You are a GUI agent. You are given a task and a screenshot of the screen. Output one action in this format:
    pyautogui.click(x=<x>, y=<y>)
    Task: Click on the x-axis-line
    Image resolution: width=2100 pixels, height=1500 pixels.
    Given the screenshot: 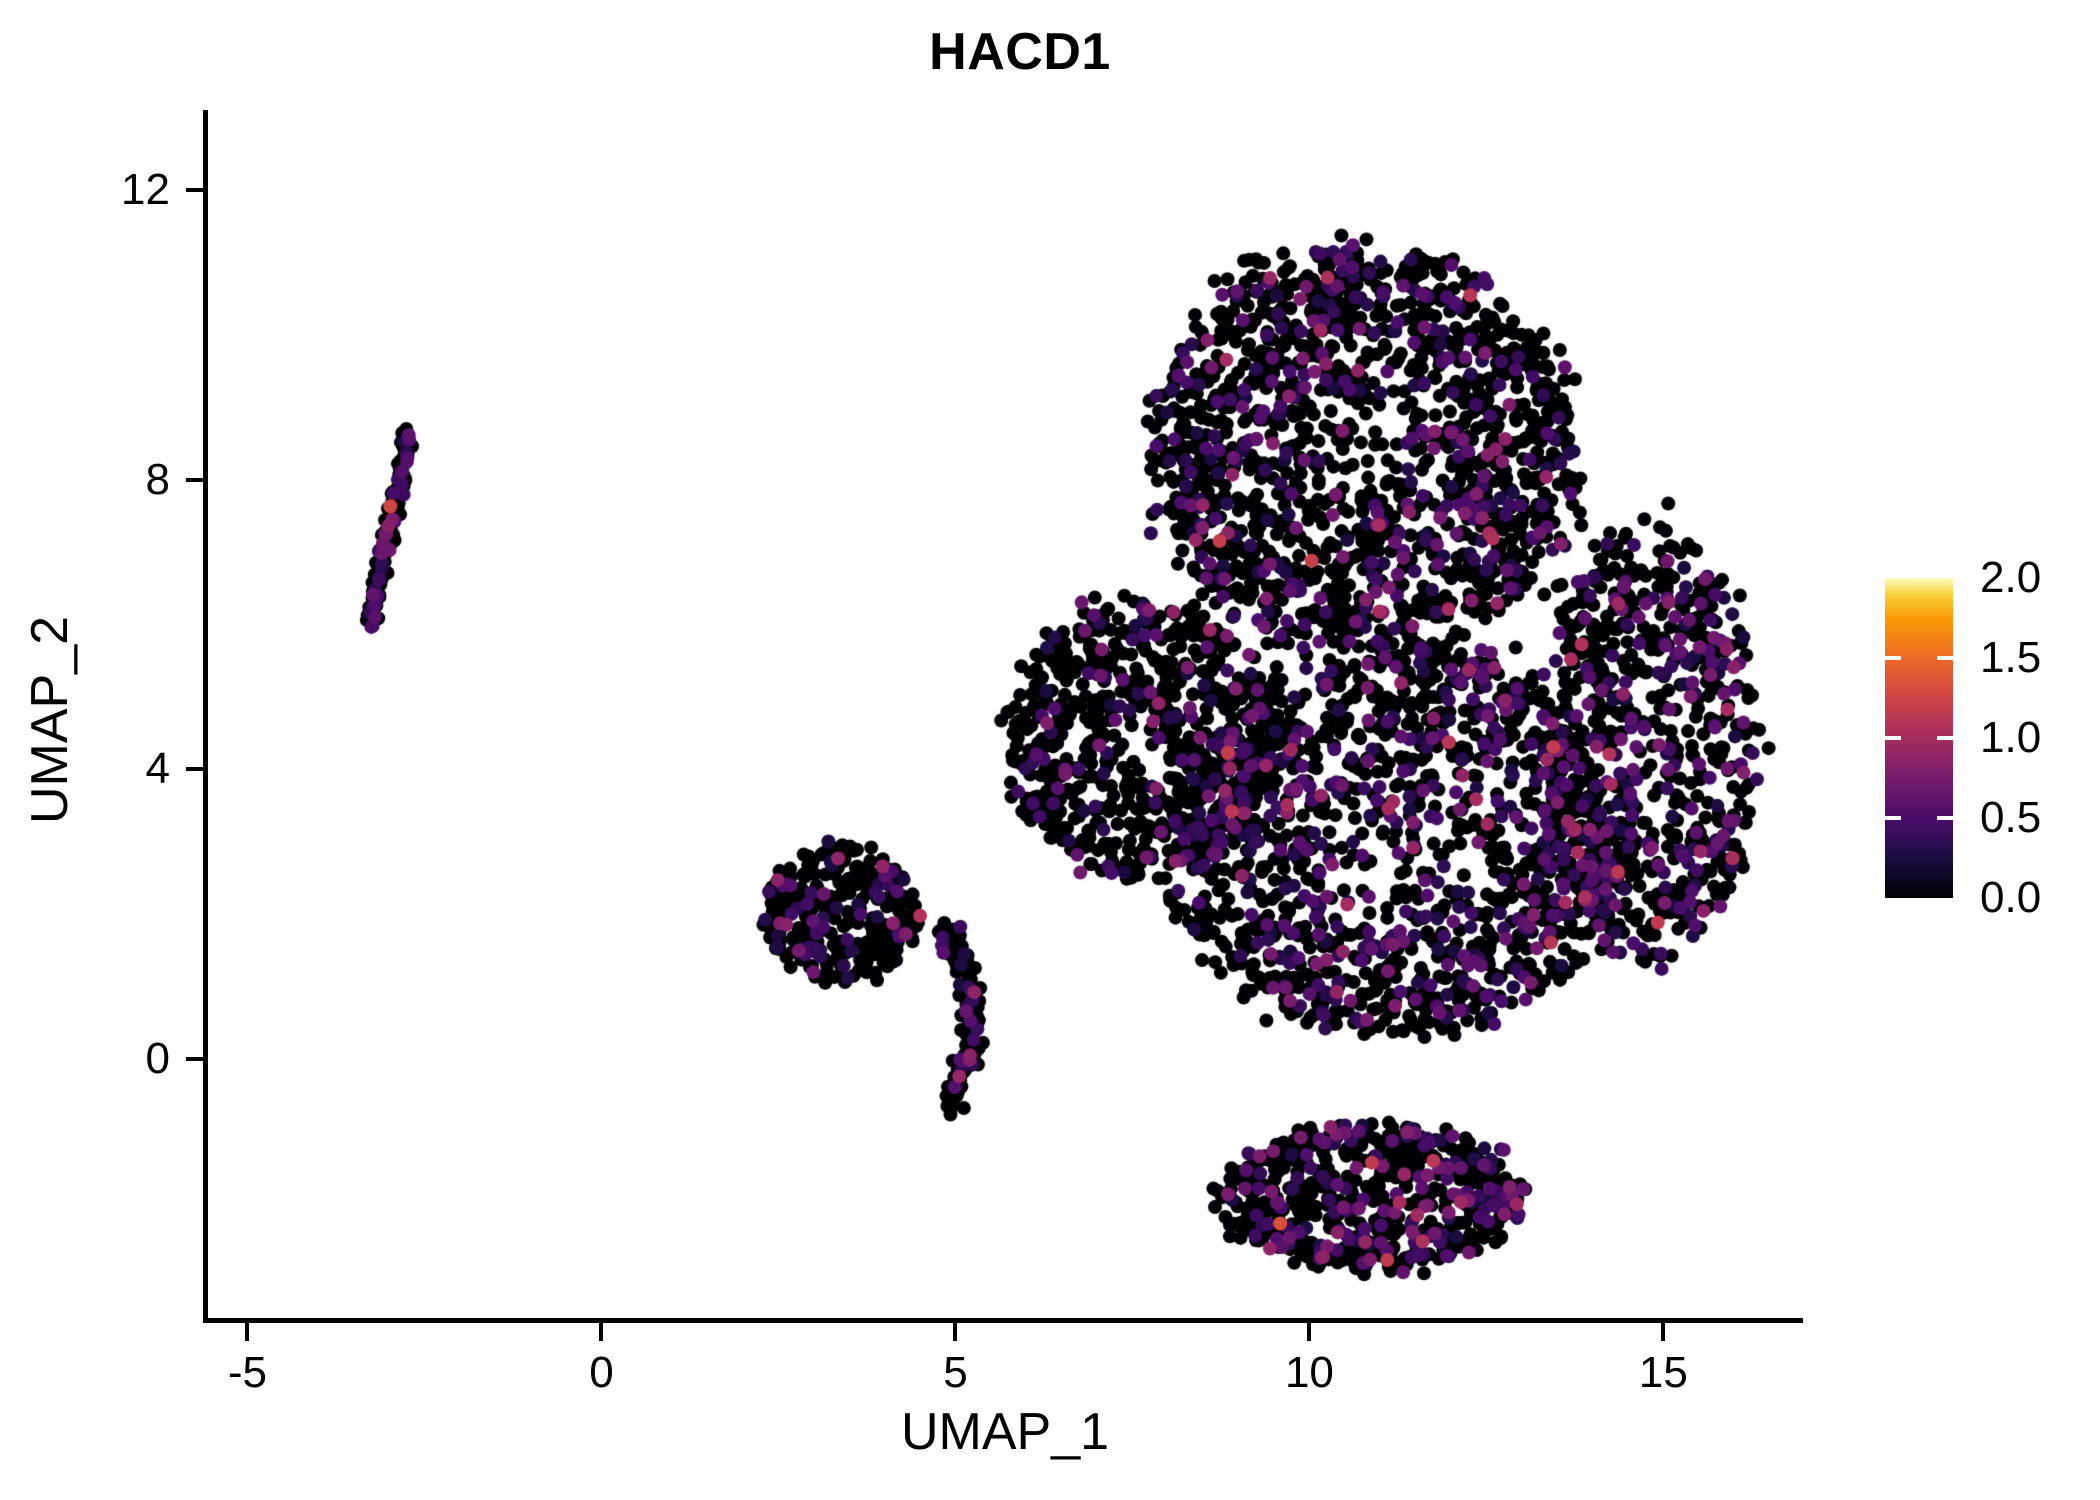 What is the action you would take?
    pyautogui.click(x=1003, y=1320)
    